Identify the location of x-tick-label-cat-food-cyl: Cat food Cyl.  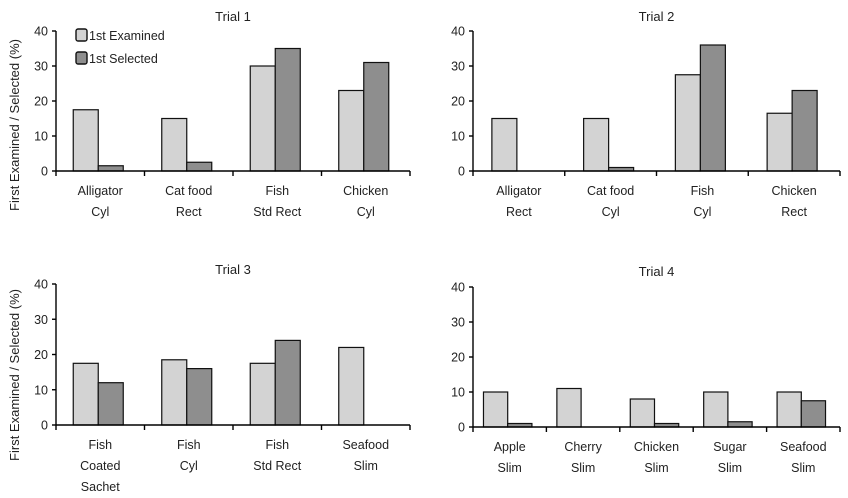
(610, 201).